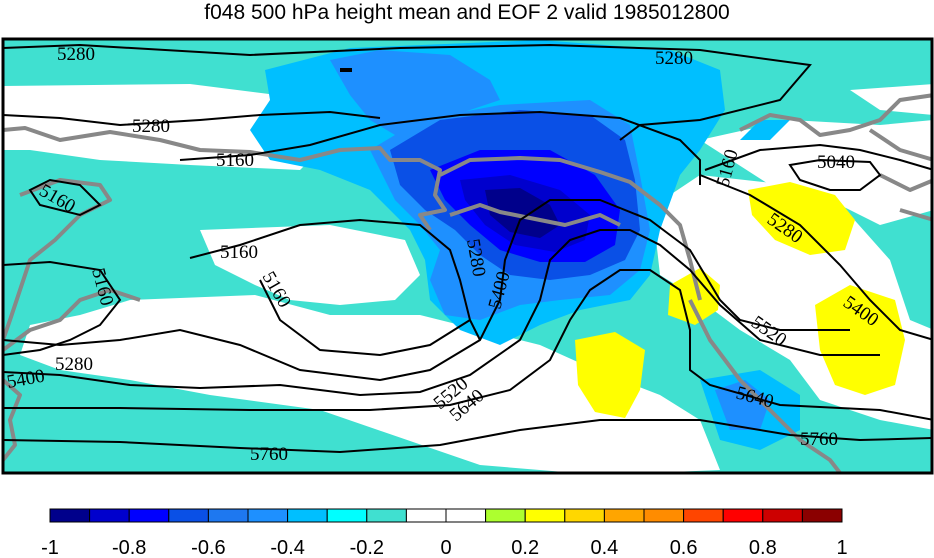  Describe the element at coordinates (684, 547) in the screenshot. I see `colorbar-tick-label: 0.6` at that location.